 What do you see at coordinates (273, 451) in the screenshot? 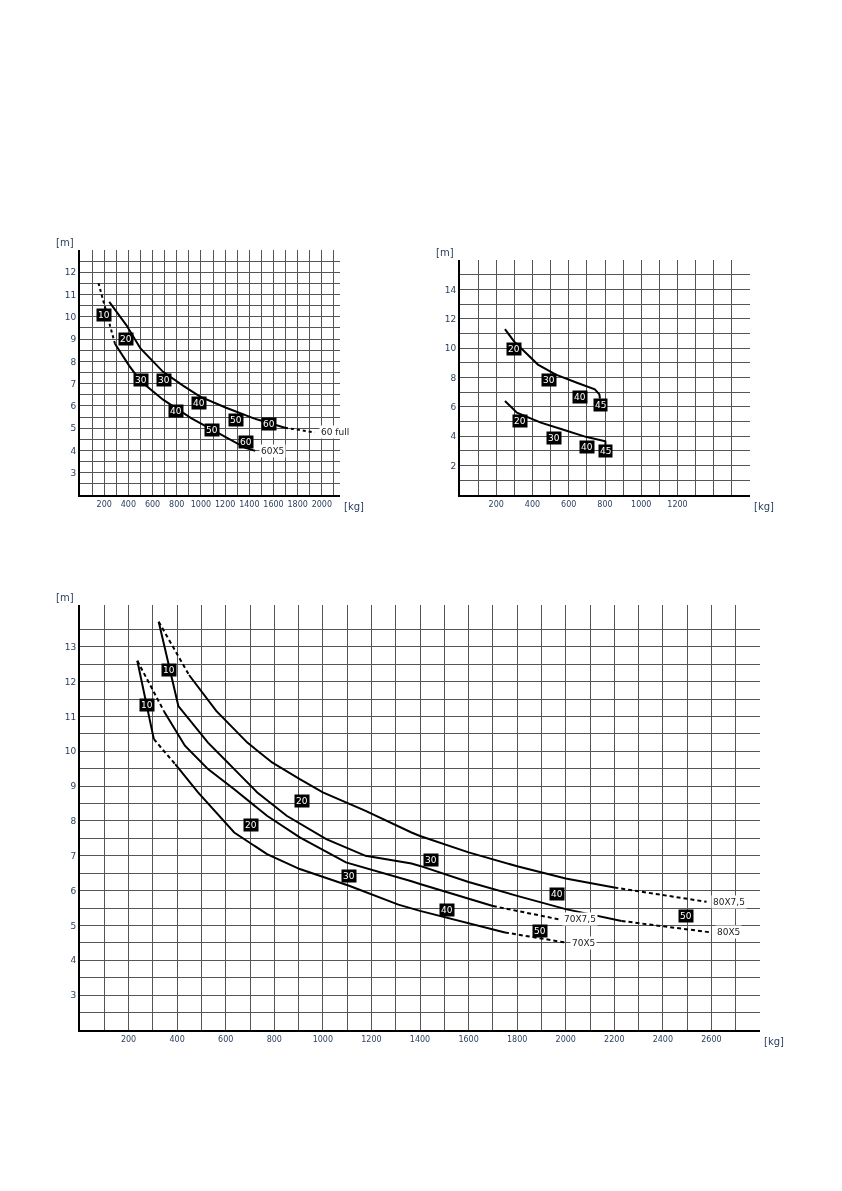
I see `series-label: 60X5` at bounding box center [273, 451].